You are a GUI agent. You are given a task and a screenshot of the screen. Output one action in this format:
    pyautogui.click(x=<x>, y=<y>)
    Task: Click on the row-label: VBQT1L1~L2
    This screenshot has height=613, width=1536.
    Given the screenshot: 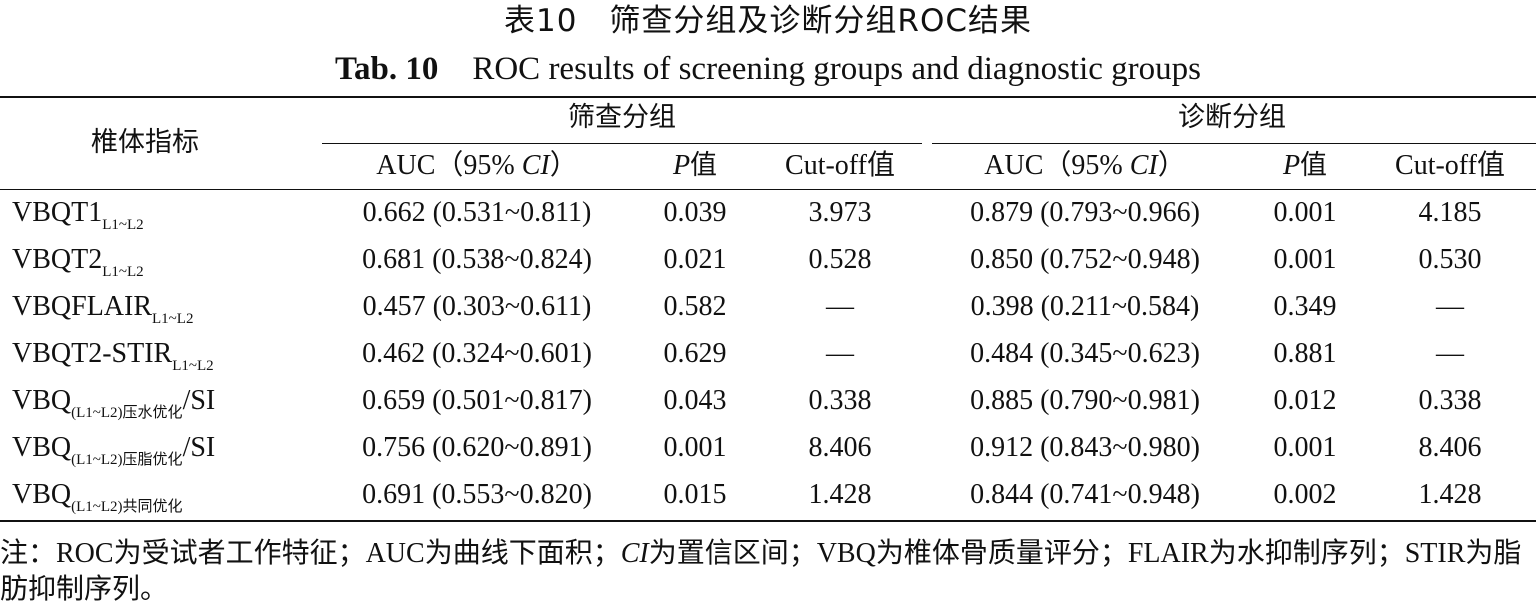 What is the action you would take?
    pyautogui.click(x=78, y=219)
    